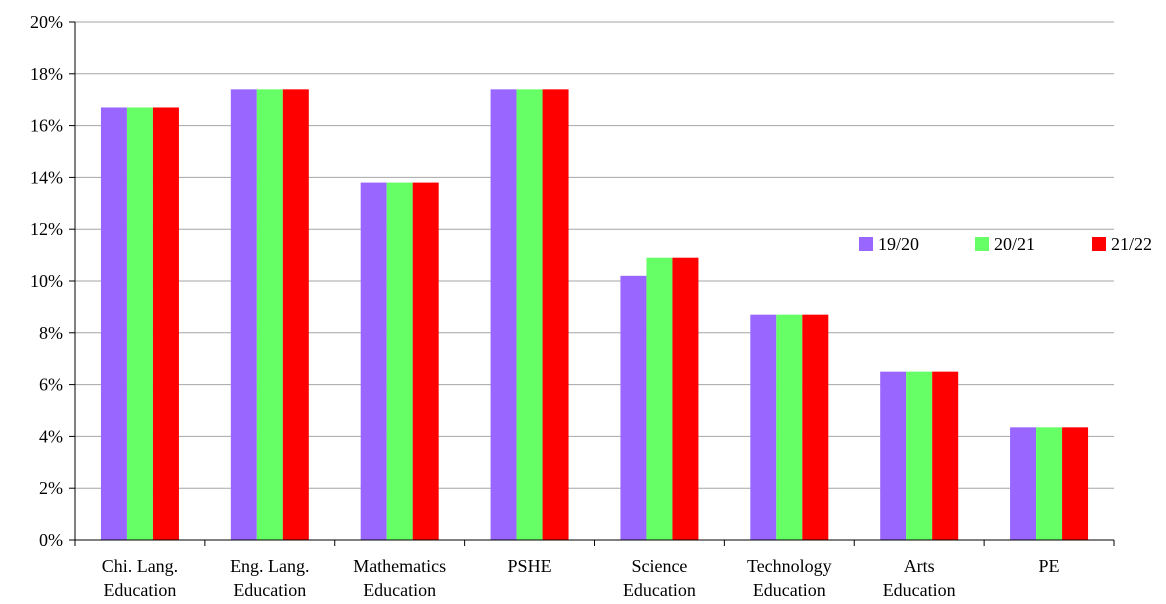 This screenshot has height=604, width=1166. What do you see at coordinates (46, 177) in the screenshot?
I see `y-tick-label: 14%` at bounding box center [46, 177].